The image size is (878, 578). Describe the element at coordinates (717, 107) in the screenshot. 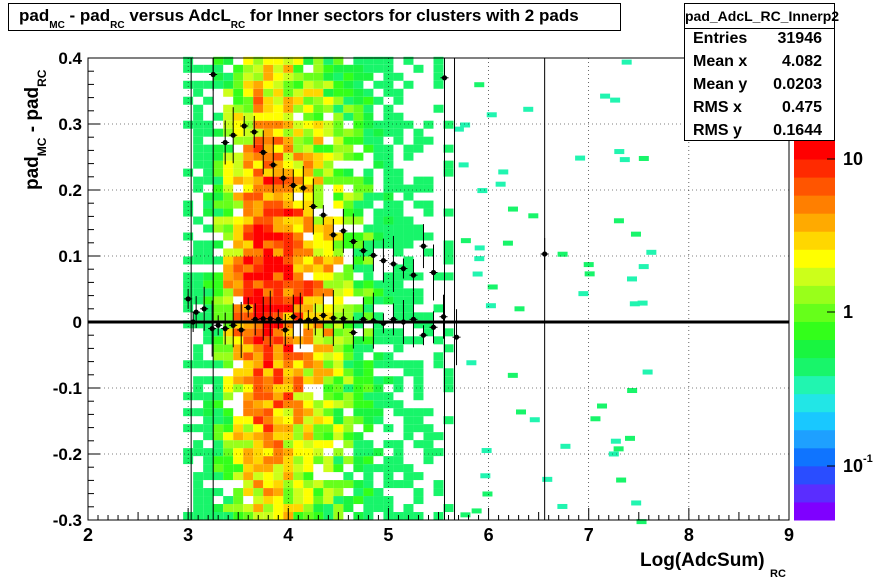

I see `stats-label: RMS x` at that location.